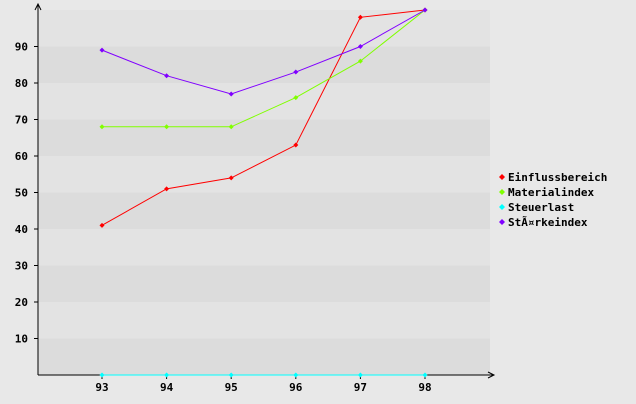 The height and width of the screenshot is (404, 636). Describe the element at coordinates (231, 387) in the screenshot. I see `x-tick-label: 95` at that location.